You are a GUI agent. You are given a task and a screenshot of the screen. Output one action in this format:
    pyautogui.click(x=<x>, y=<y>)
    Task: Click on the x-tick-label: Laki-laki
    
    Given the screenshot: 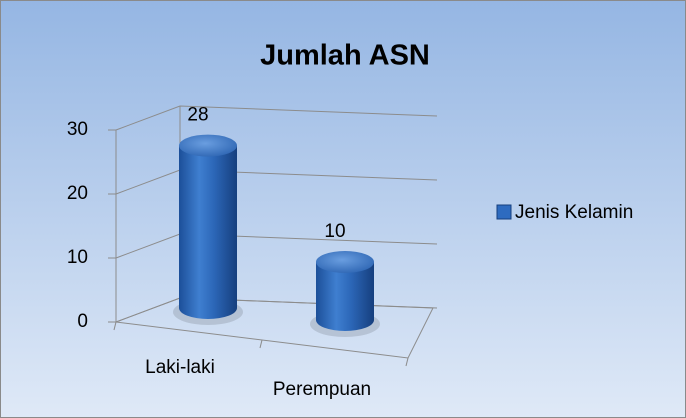 What is the action you would take?
    pyautogui.click(x=180, y=367)
    